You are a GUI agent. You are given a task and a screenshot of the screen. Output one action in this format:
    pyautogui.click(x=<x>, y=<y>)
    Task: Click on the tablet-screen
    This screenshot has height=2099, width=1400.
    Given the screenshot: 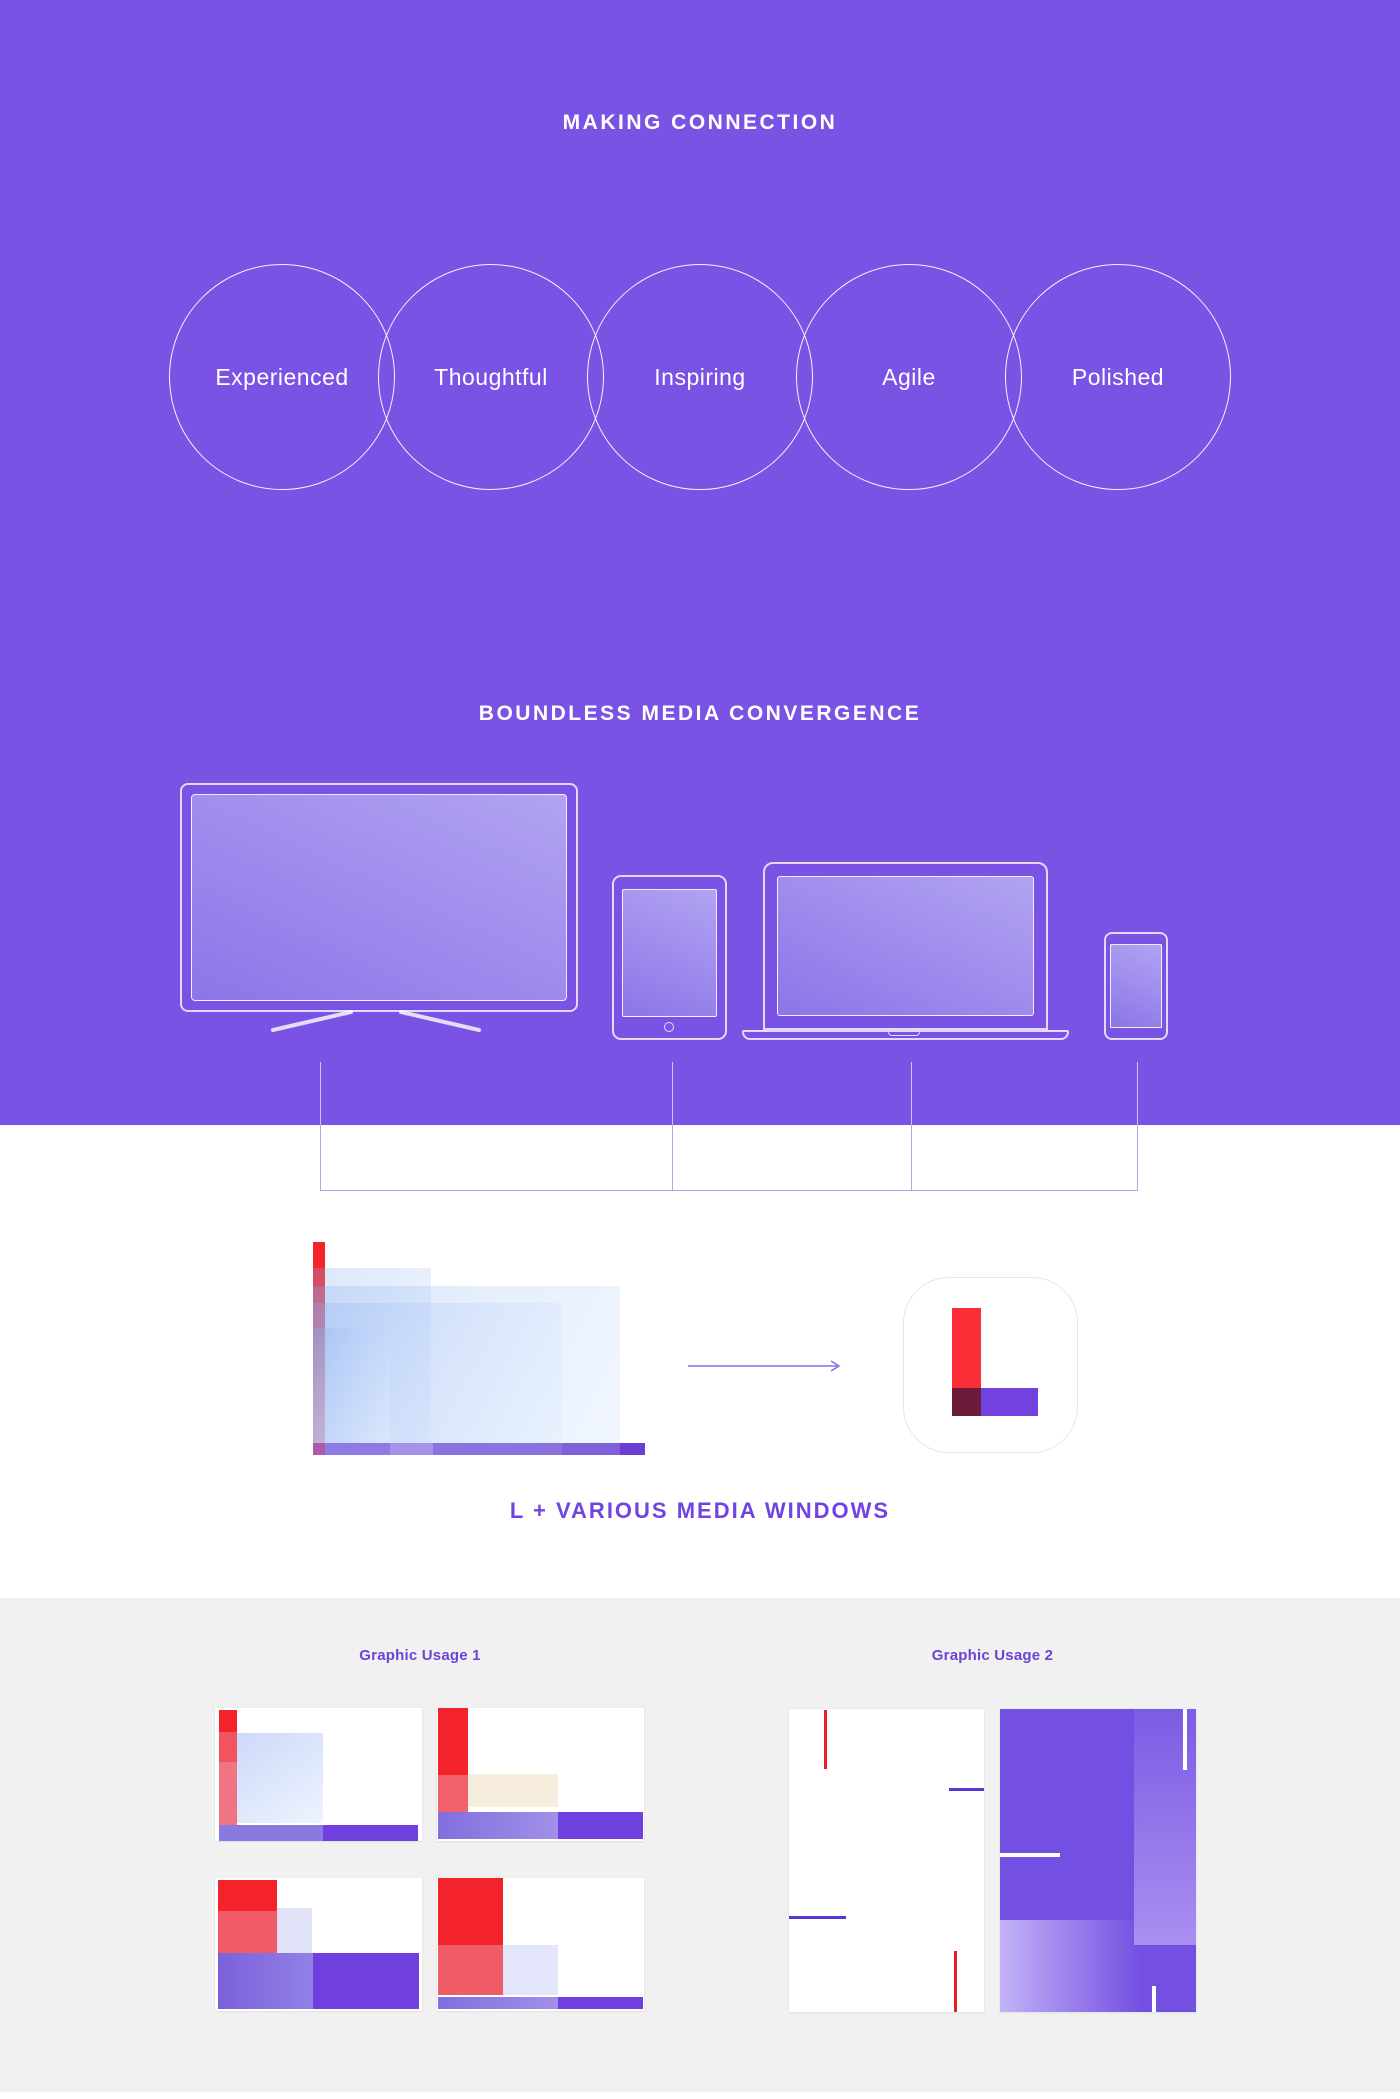 What is the action you would take?
    pyautogui.click(x=669, y=953)
    